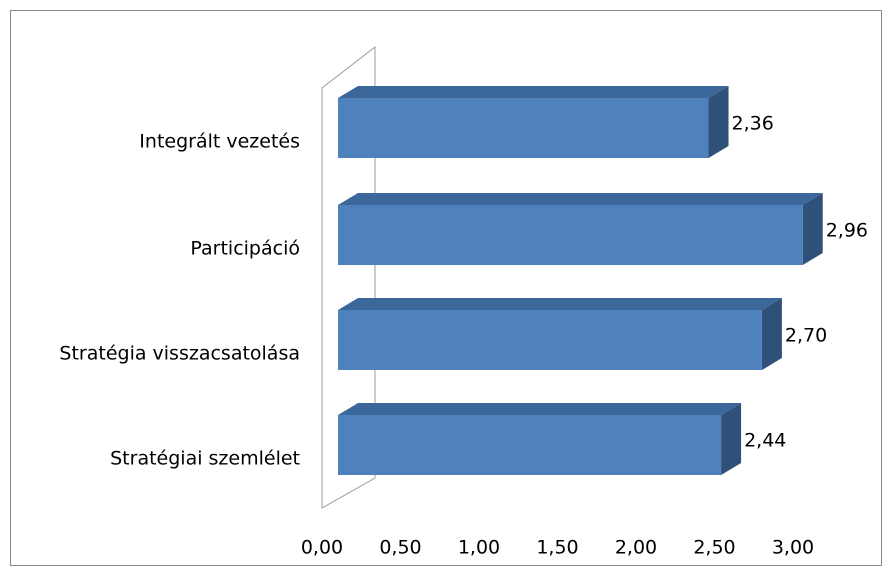 The image size is (893, 577). I want to click on value-label: 2,70, so click(806, 336).